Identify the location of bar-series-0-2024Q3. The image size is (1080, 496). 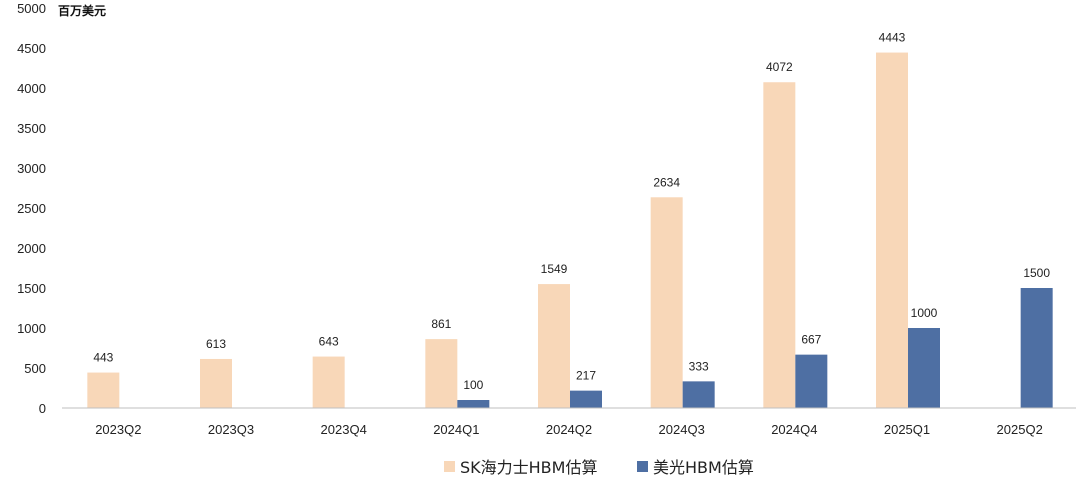
(666, 302).